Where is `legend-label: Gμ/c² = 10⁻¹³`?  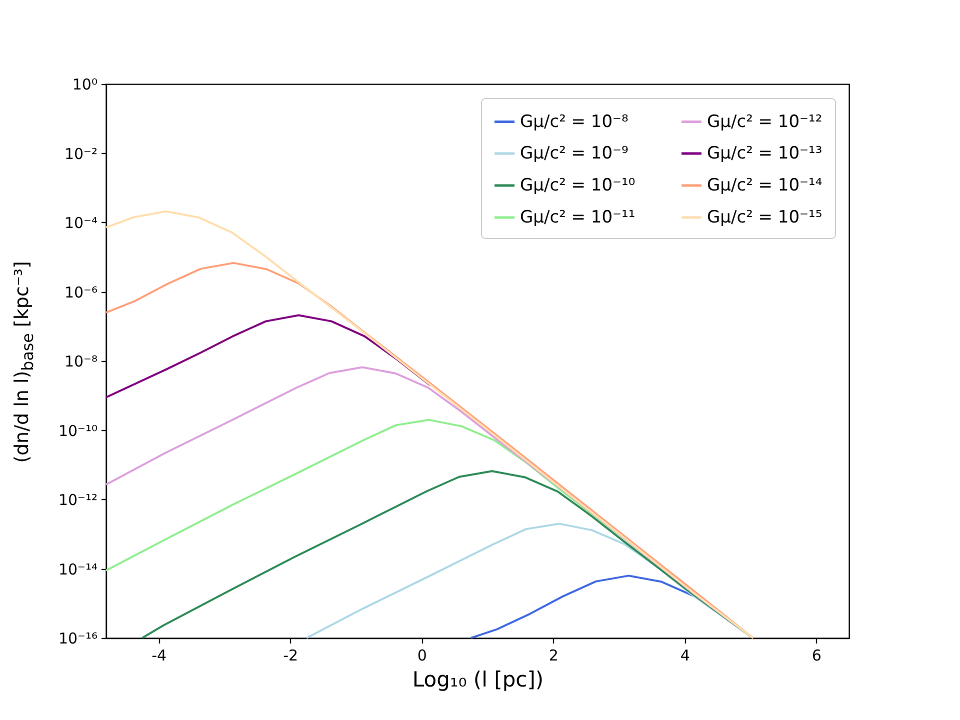 legend-label: Gμ/c² = 10⁻¹³ is located at coordinates (764, 154).